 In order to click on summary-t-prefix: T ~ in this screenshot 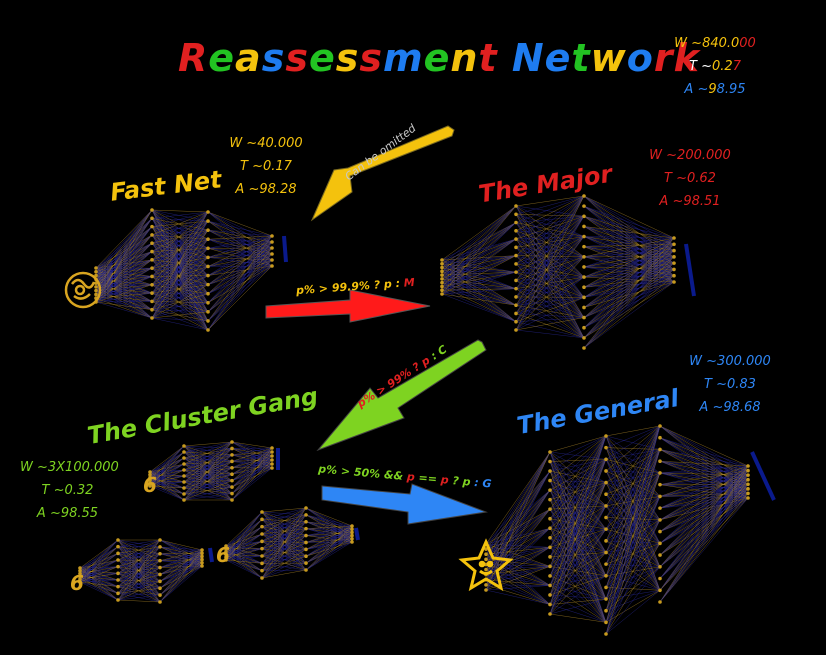, I will do `click(700, 66)`.